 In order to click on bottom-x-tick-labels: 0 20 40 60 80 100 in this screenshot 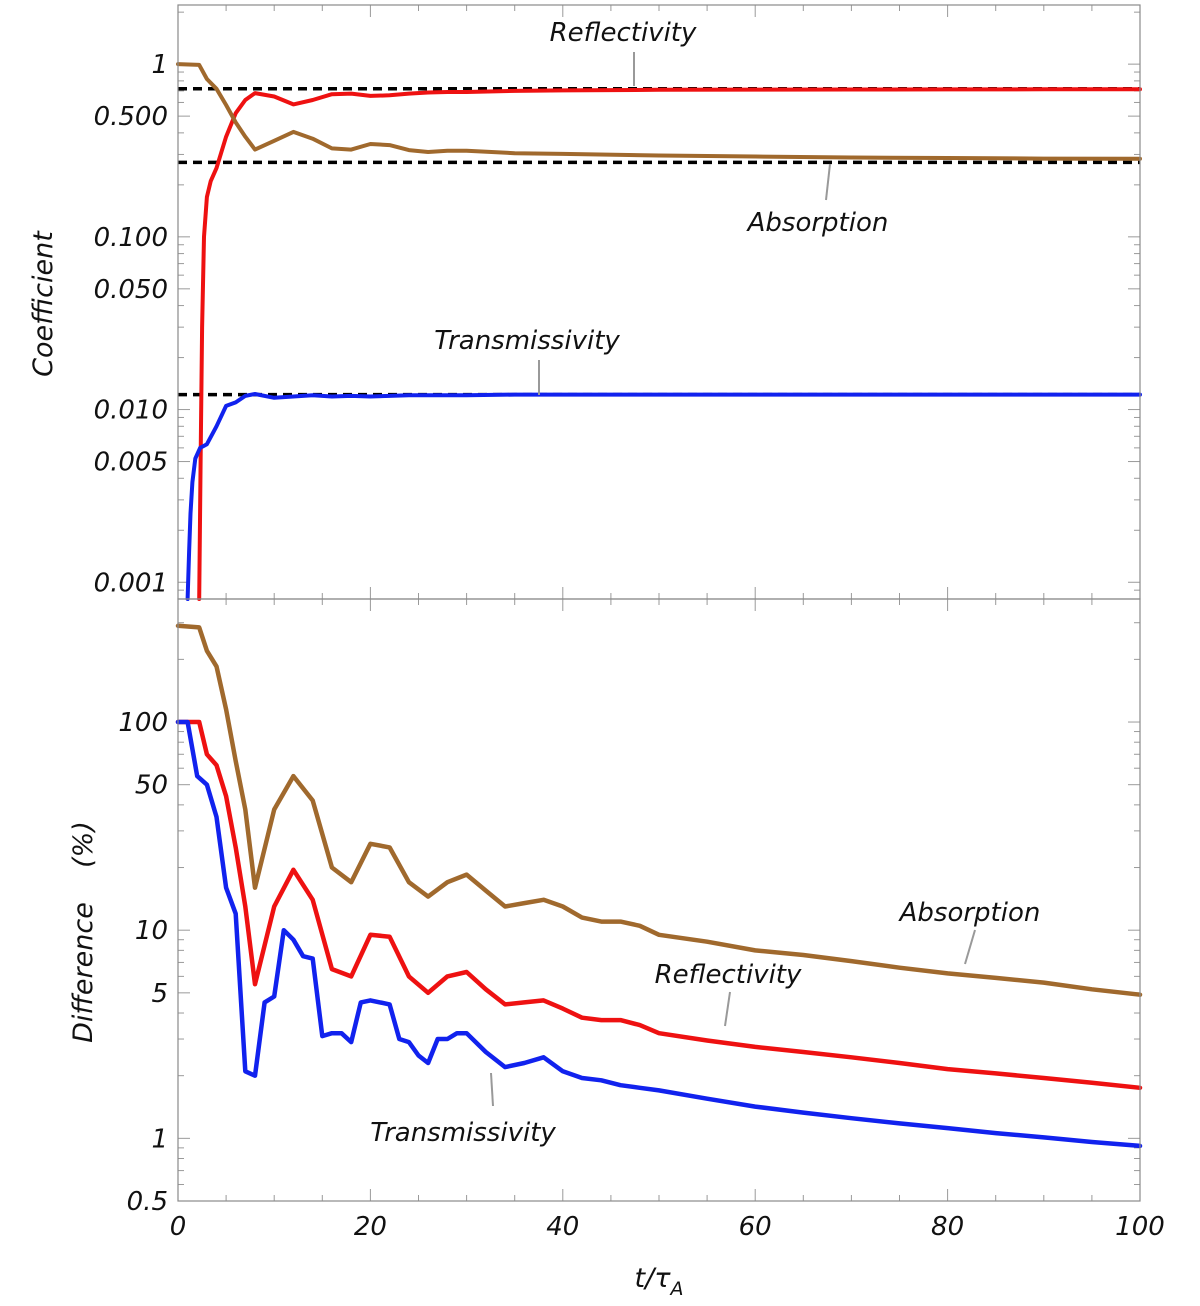, I will do `click(667, 1227)`.